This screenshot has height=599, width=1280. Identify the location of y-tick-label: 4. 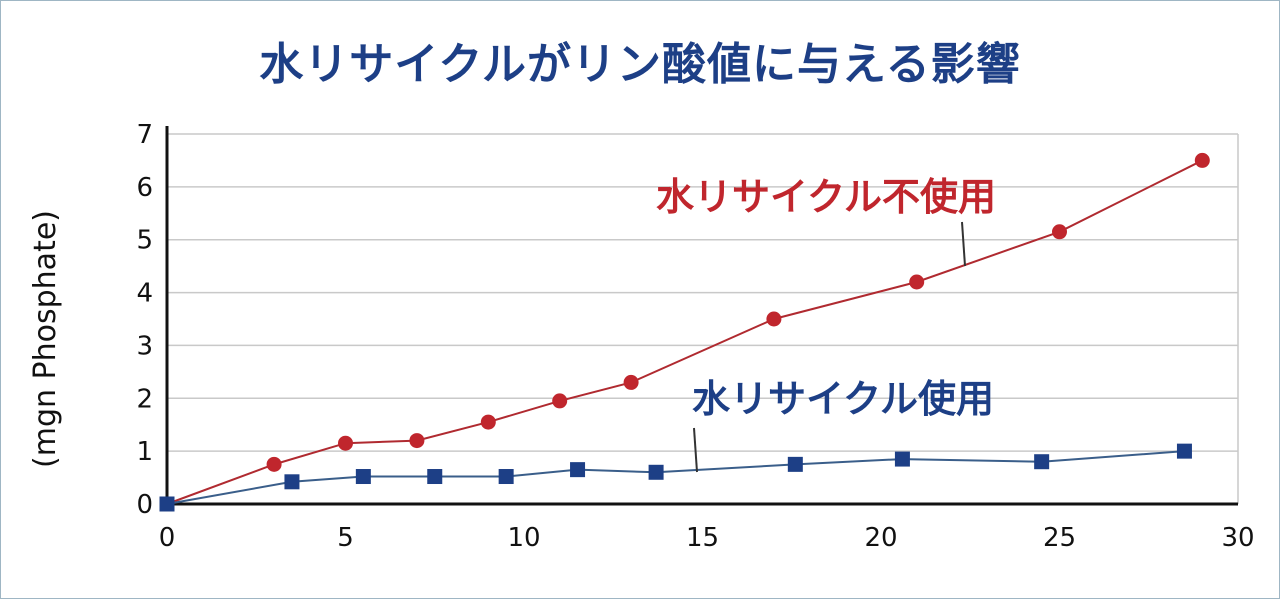
(144, 294).